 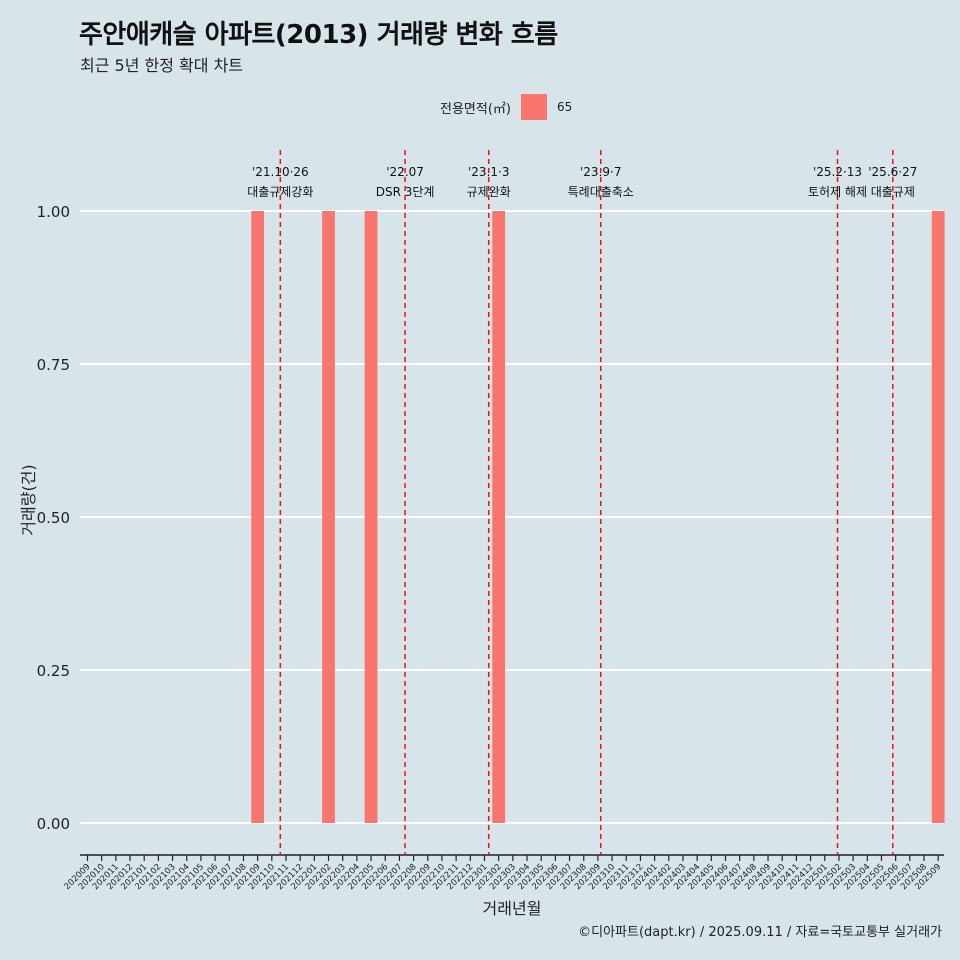 What do you see at coordinates (162, 65) in the screenshot?
I see `chart-subtitle: 최근 5년 한정 확대 차트` at bounding box center [162, 65].